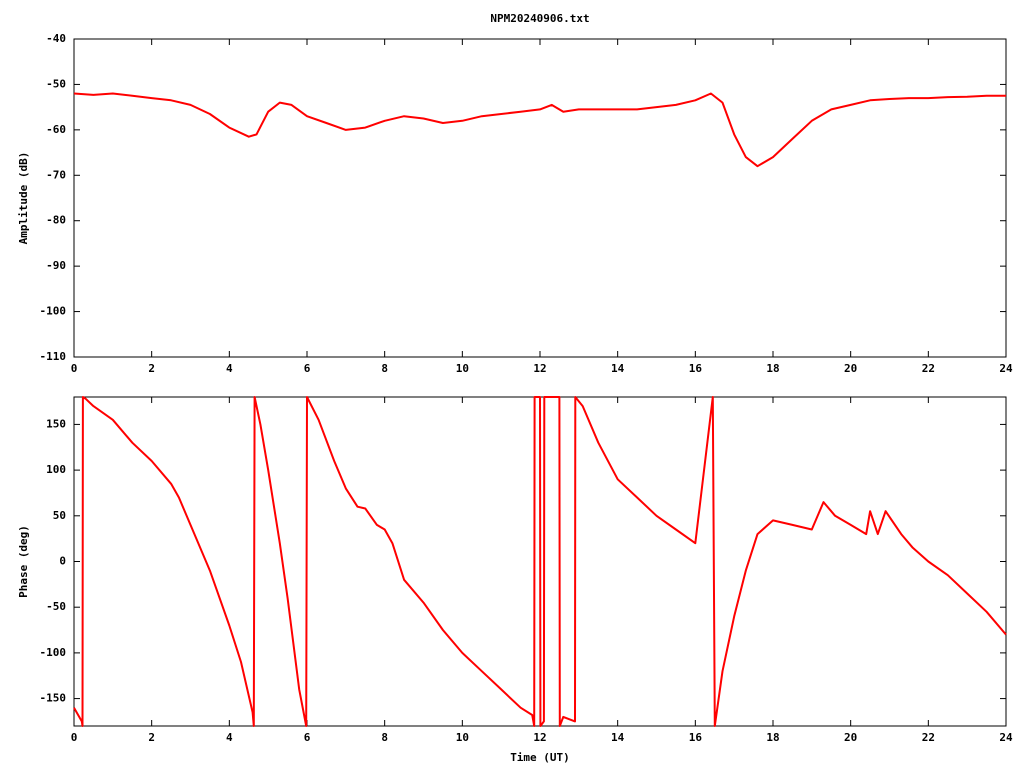 This screenshot has width=1024, height=768. What do you see at coordinates (53, 356) in the screenshot?
I see `y-tick-label: -110` at bounding box center [53, 356].